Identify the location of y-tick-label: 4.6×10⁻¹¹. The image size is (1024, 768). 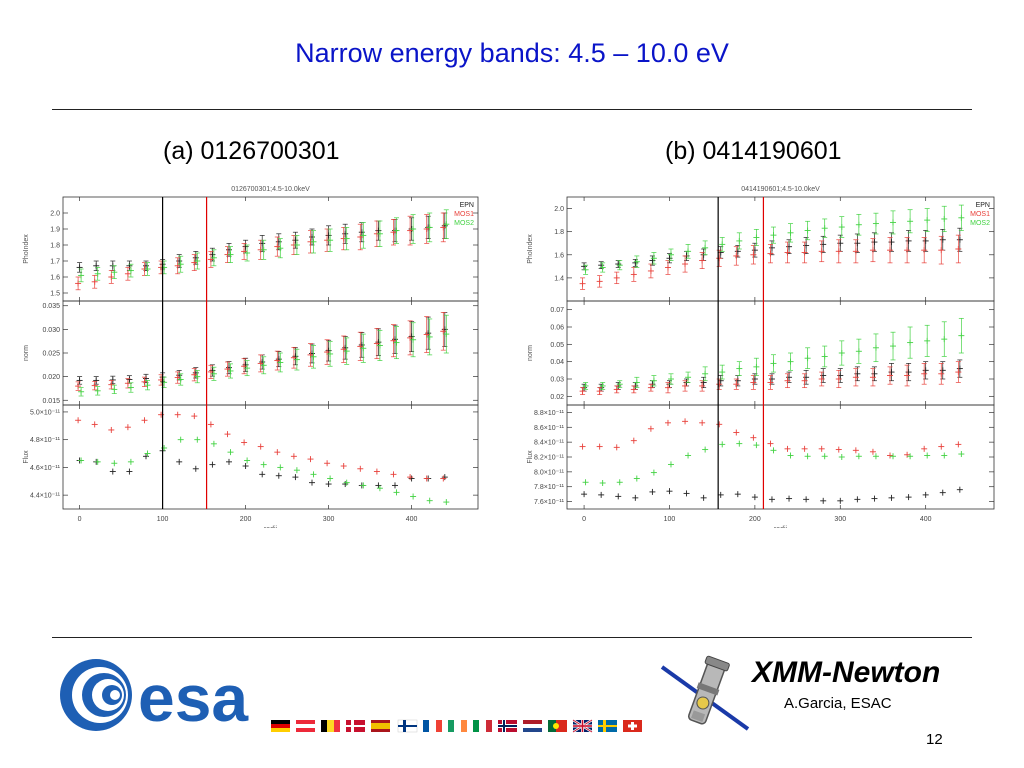
(45, 468).